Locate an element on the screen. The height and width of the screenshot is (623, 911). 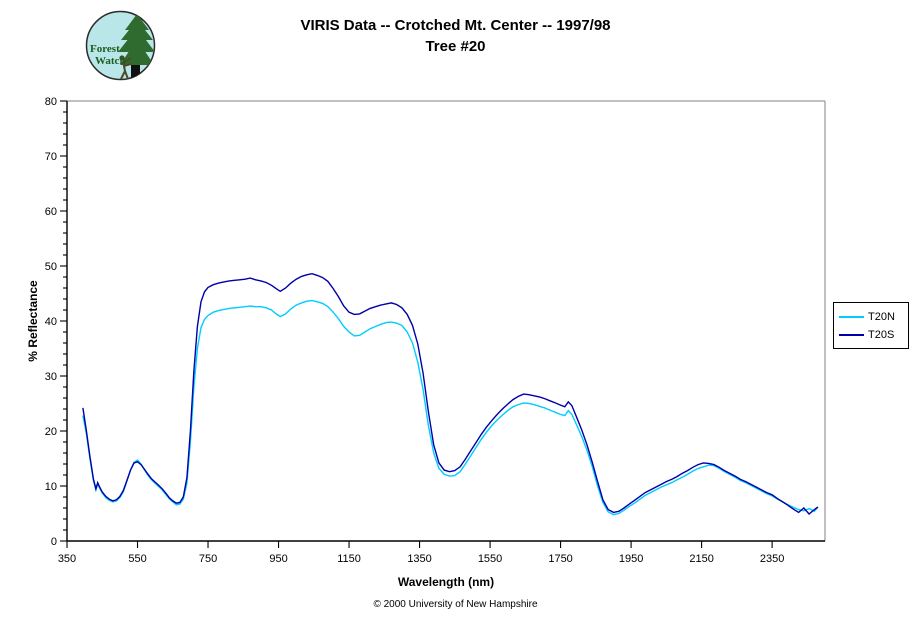
y-tick-label: 80 is located at coordinates (51, 102).